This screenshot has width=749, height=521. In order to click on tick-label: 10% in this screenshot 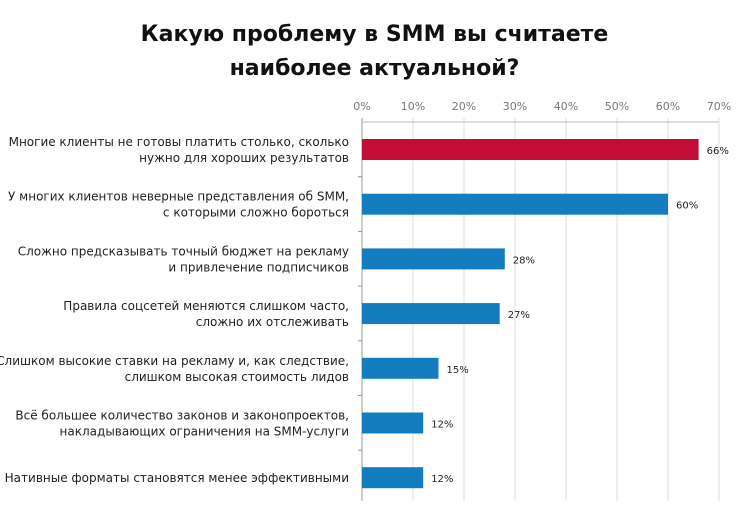, I will do `click(413, 106)`.